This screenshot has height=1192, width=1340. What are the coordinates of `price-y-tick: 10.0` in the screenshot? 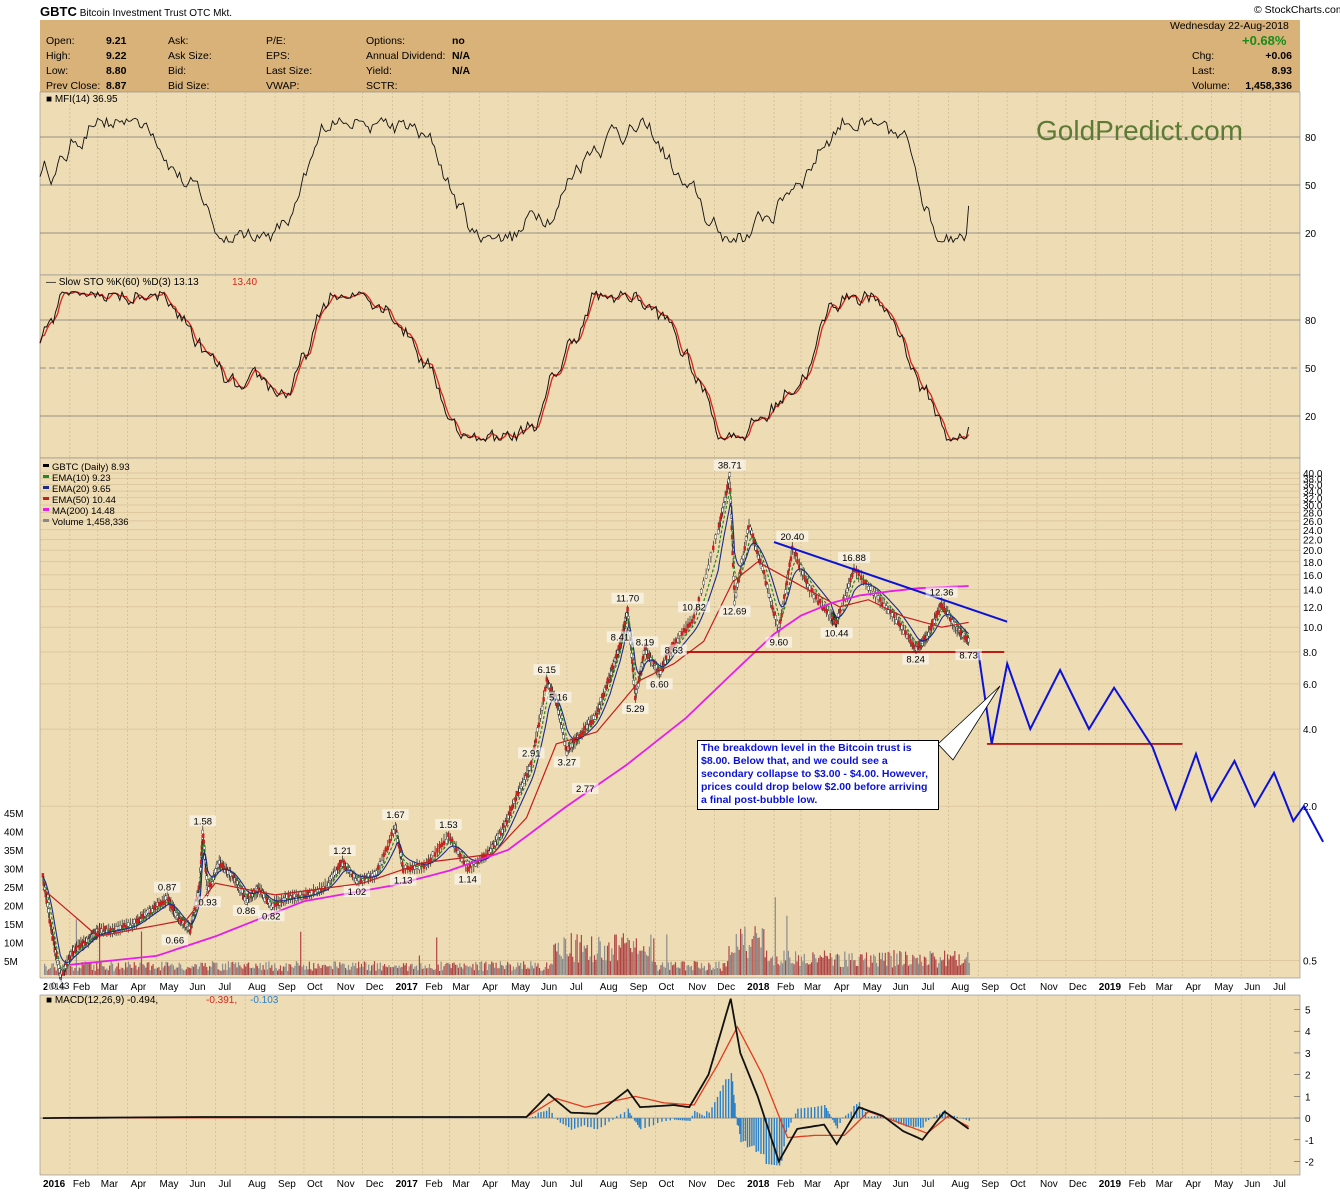 It's located at (1313, 628).